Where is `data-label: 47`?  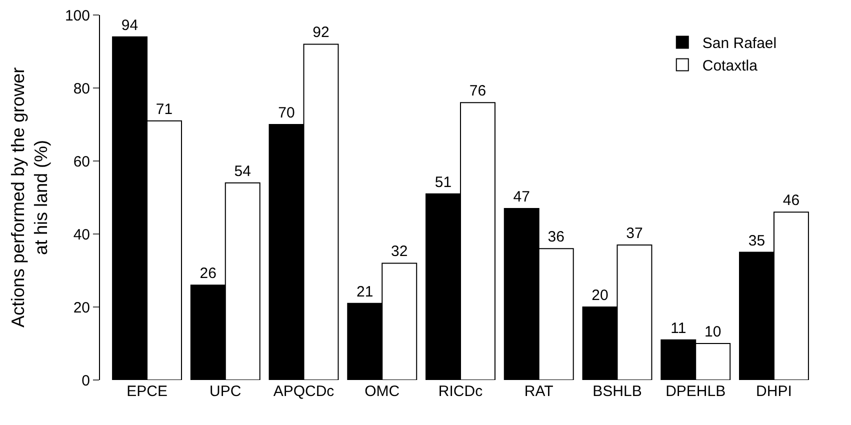
data-label: 47 is located at coordinates (521, 197).